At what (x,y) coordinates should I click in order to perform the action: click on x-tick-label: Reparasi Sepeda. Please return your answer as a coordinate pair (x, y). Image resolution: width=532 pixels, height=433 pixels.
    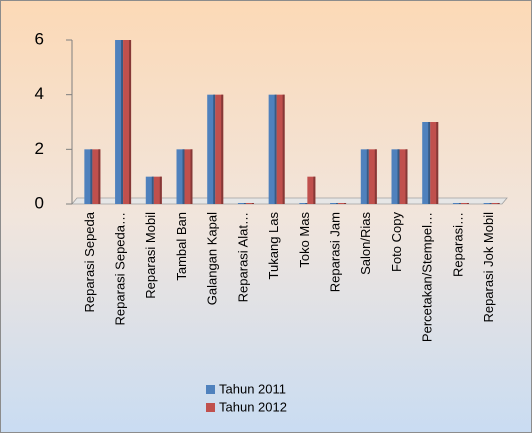
    Looking at the image, I should click on (89, 261).